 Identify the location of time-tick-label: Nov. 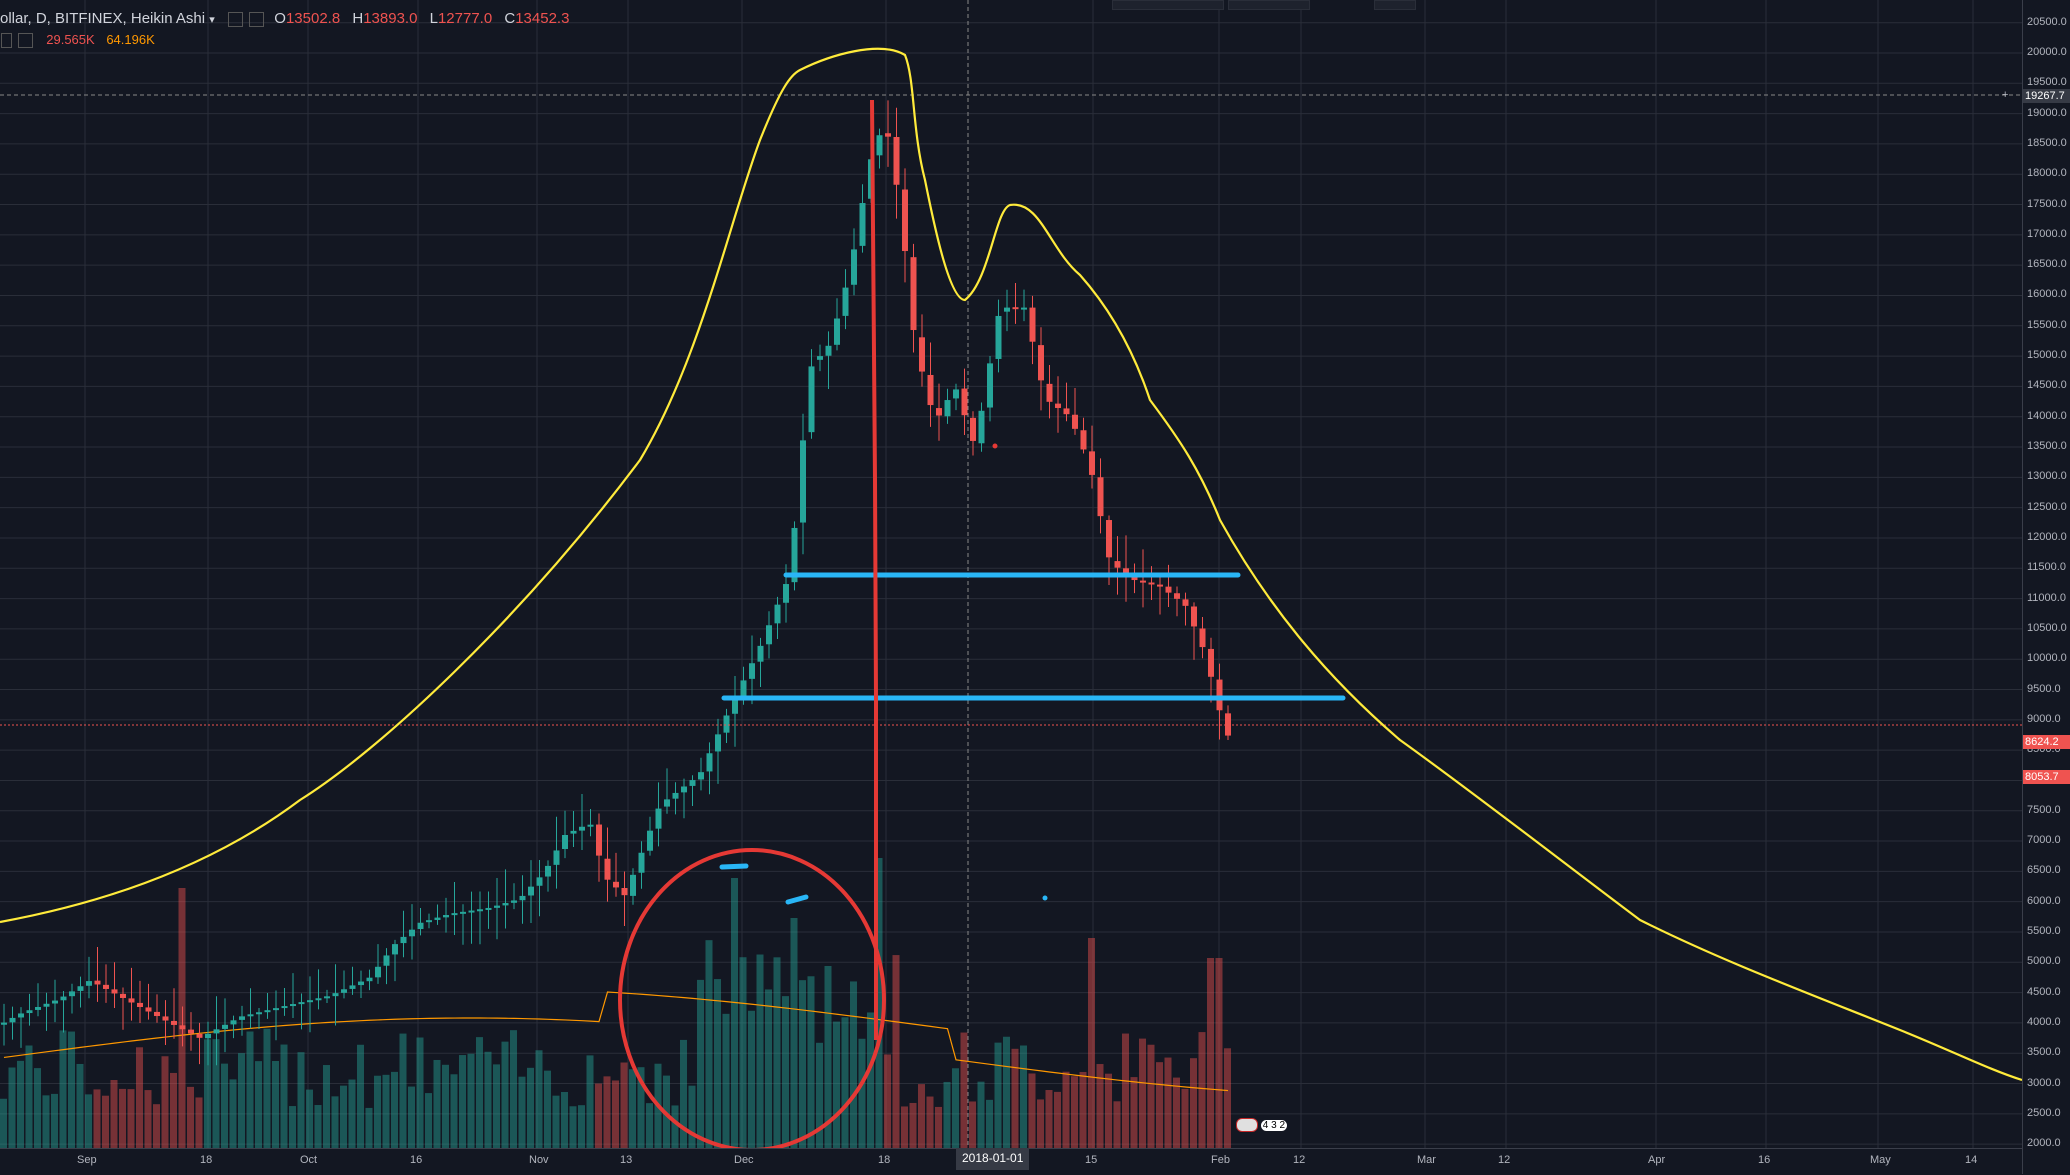
(539, 1160).